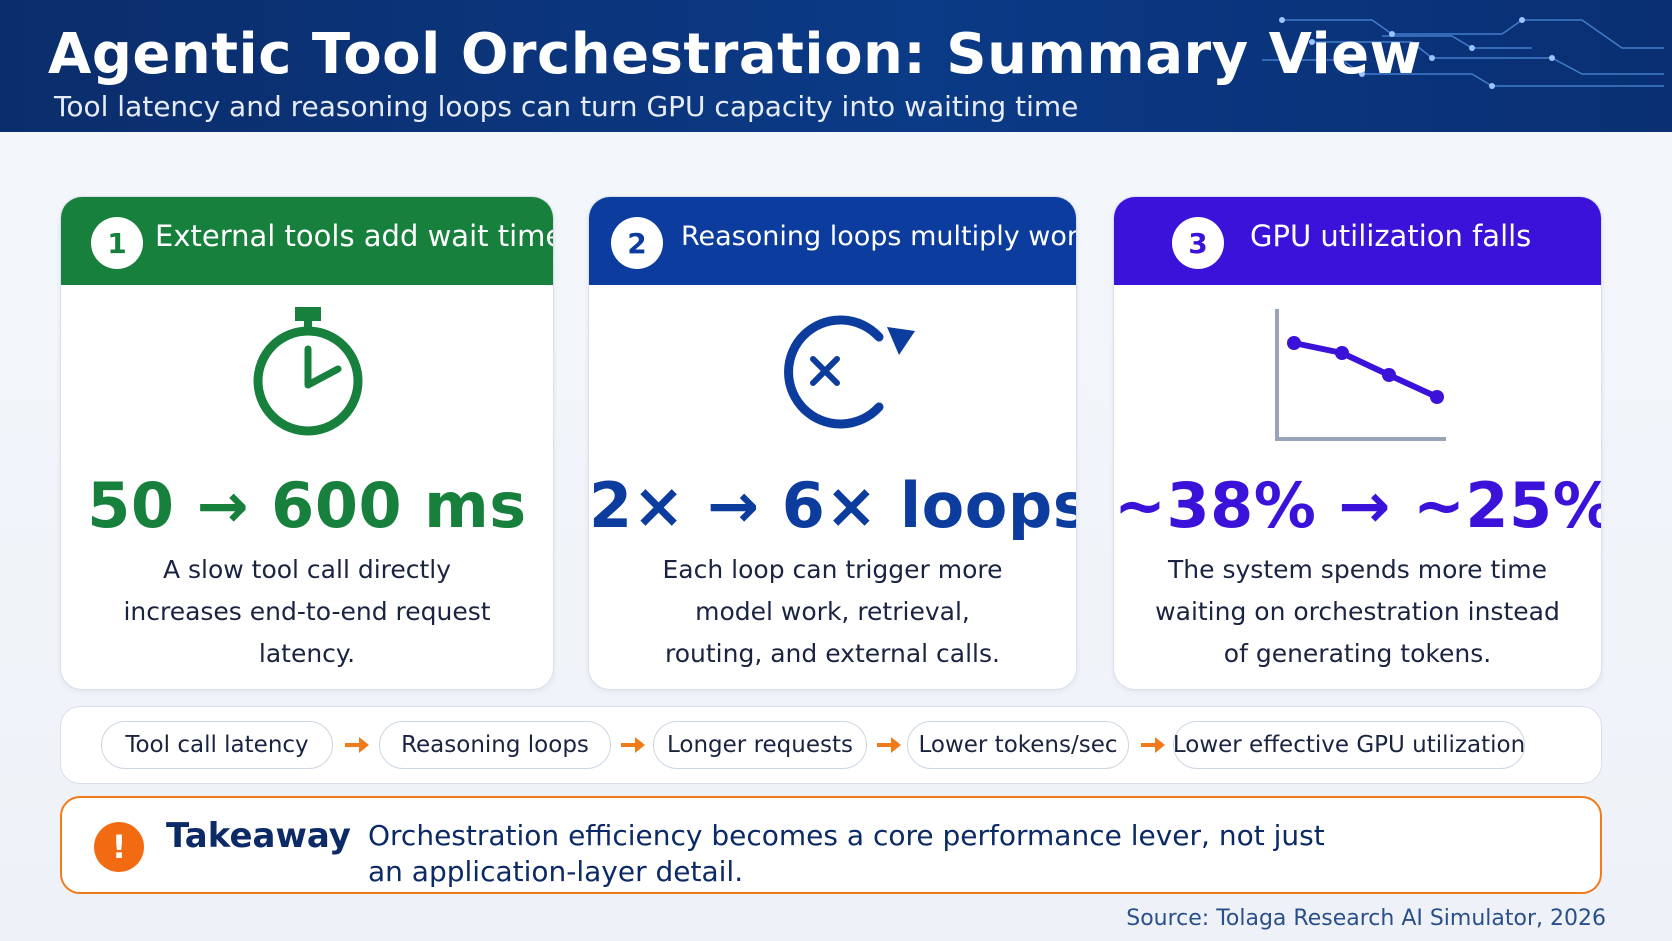 The height and width of the screenshot is (941, 1672). I want to click on step-number-badge: 1, so click(117, 243).